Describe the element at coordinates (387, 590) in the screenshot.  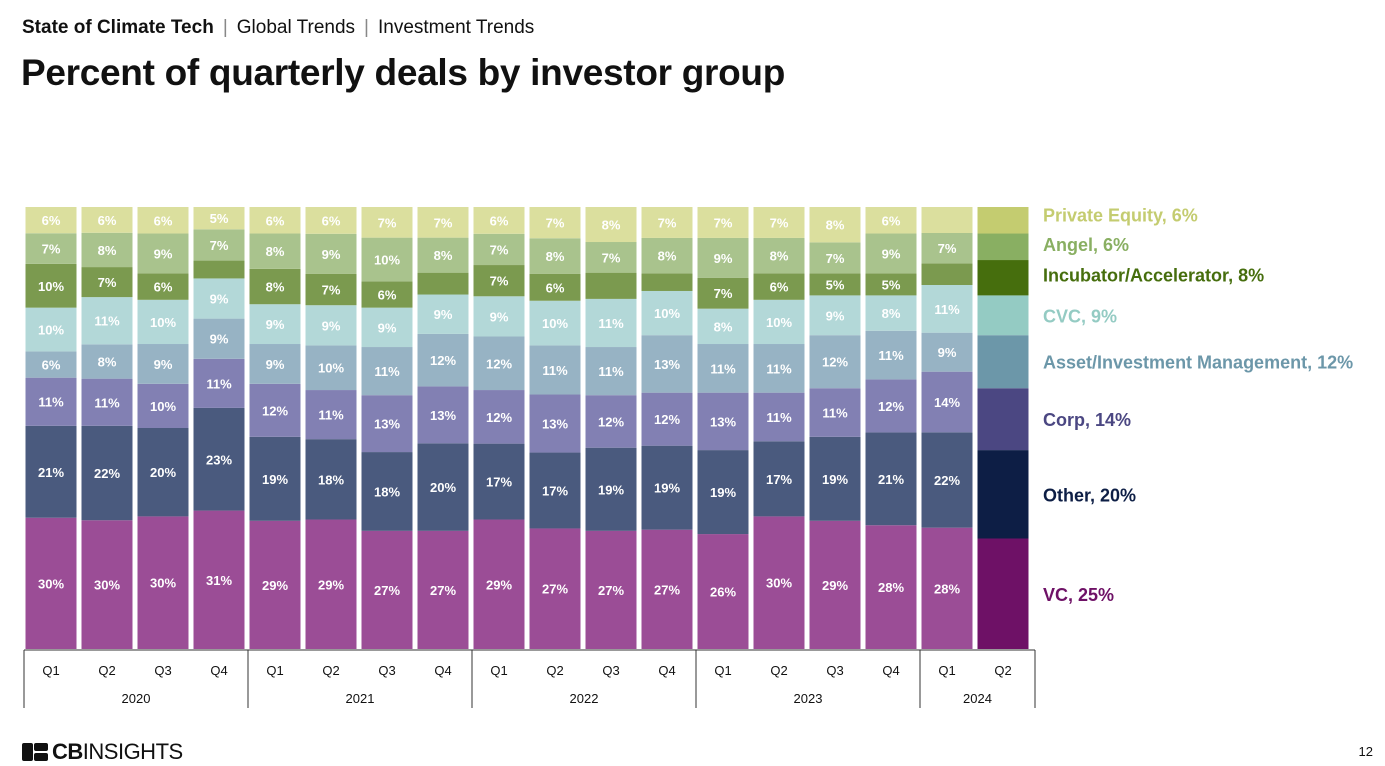
I see `data-label: 27%` at that location.